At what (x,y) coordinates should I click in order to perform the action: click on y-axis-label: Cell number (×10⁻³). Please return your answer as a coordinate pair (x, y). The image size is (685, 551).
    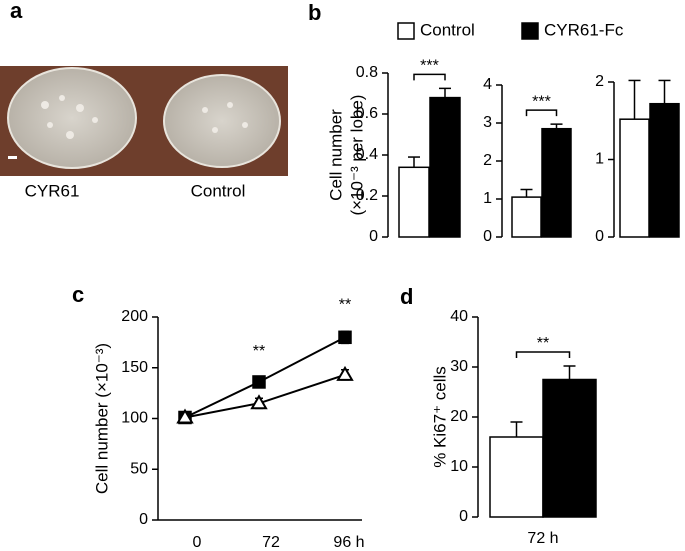
    Looking at the image, I should click on (101, 418).